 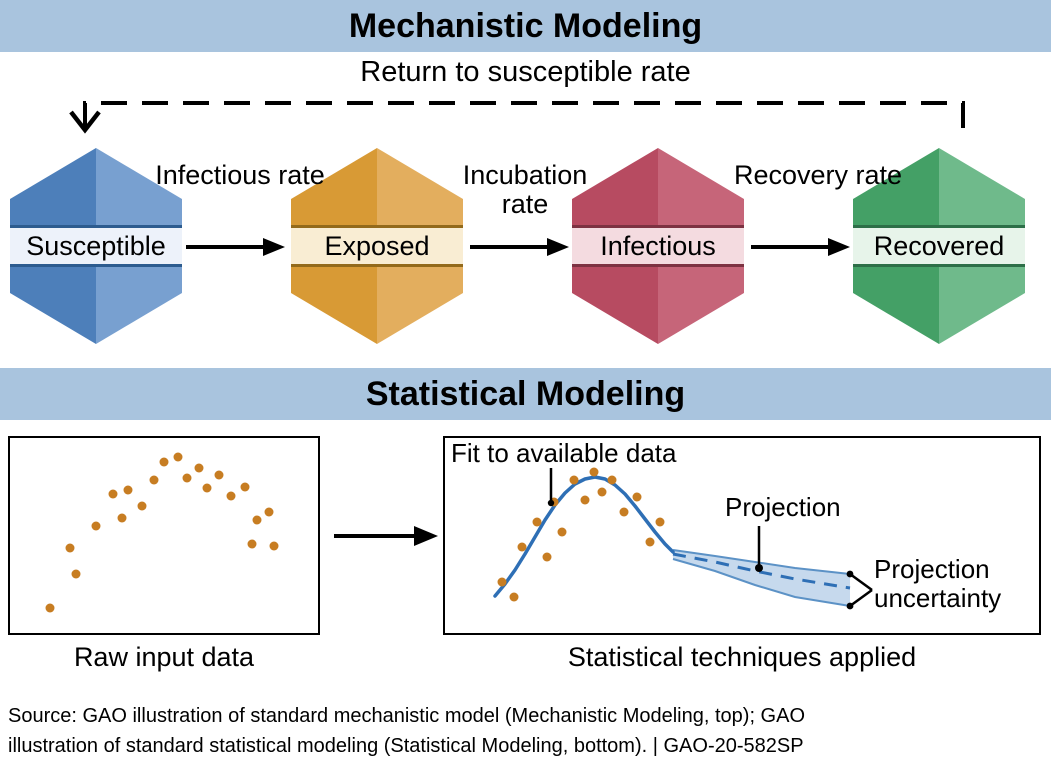 What do you see at coordinates (861, 598) in the screenshot?
I see `uncertainty-bracket-lower` at bounding box center [861, 598].